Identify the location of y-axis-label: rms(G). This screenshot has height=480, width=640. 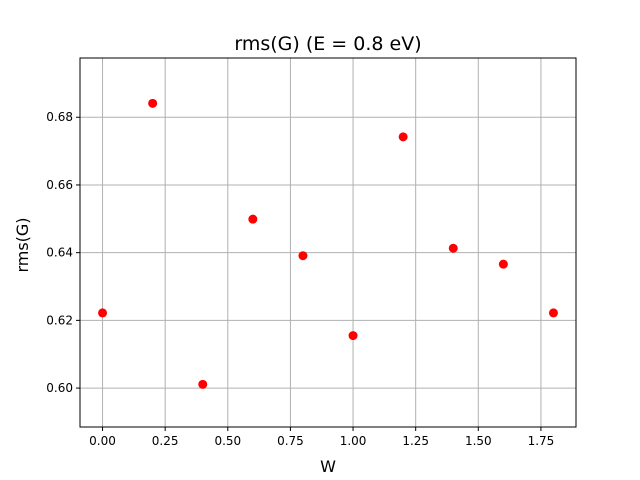
(22, 244).